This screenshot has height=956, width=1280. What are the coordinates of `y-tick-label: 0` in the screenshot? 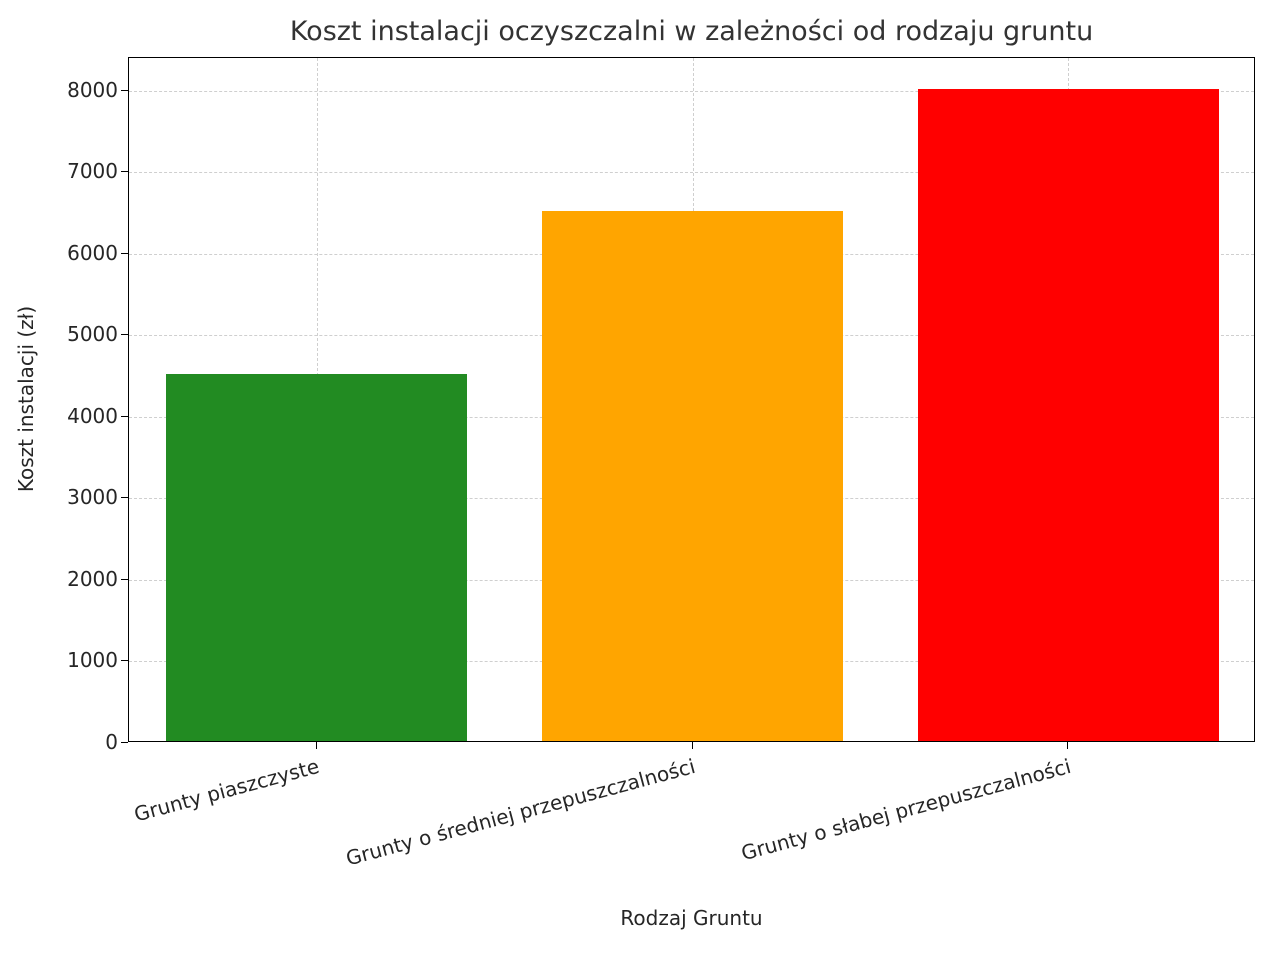 It's located at (111, 742).